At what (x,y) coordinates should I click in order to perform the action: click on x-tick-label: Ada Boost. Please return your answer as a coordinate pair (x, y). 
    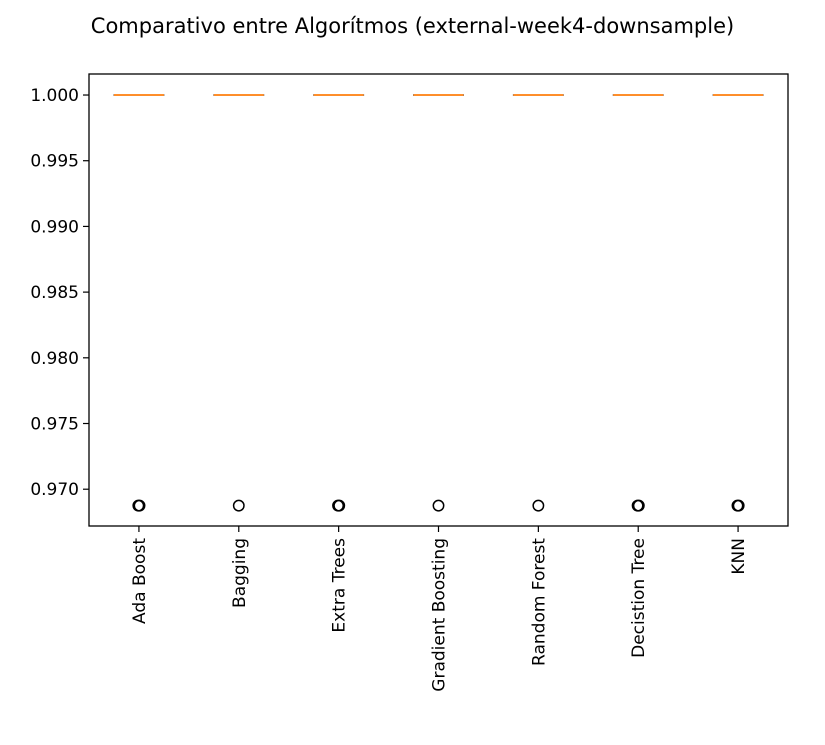
    Looking at the image, I should click on (140, 581).